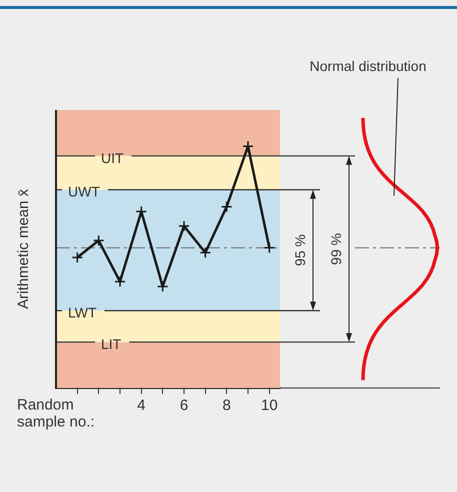 The height and width of the screenshot is (492, 457). What do you see at coordinates (141, 405) in the screenshot?
I see `x-tick-label: 4` at bounding box center [141, 405].